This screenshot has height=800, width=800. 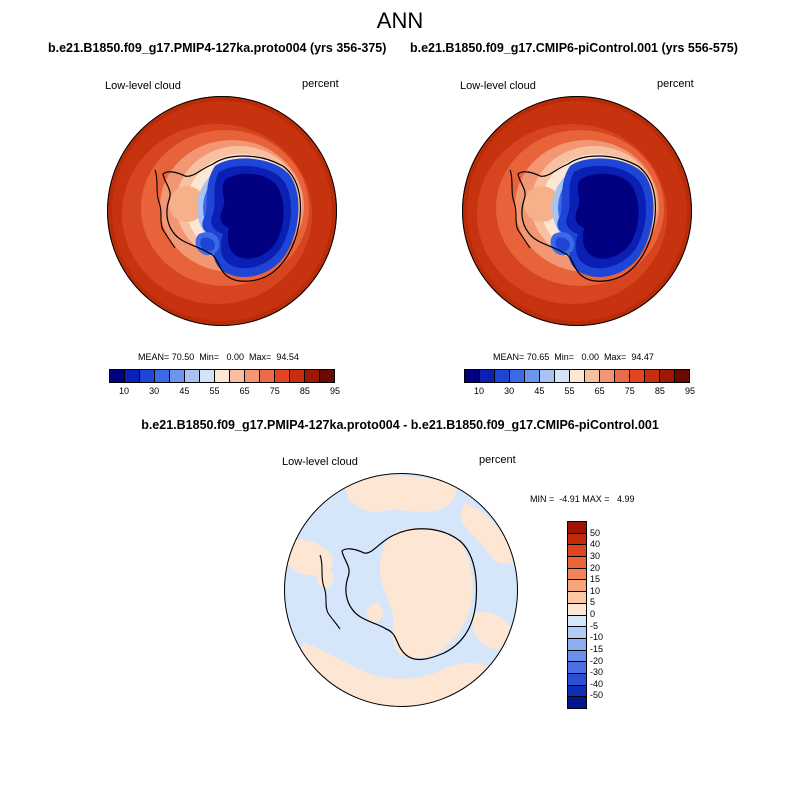 I want to click on colorbar-tick-label: -30, so click(x=597, y=672).